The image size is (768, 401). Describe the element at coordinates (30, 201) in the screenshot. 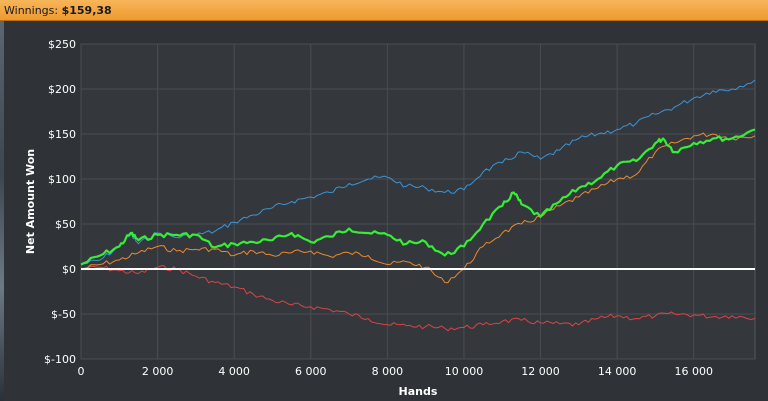

I see `y-axis-title: Net Amount Won` at that location.